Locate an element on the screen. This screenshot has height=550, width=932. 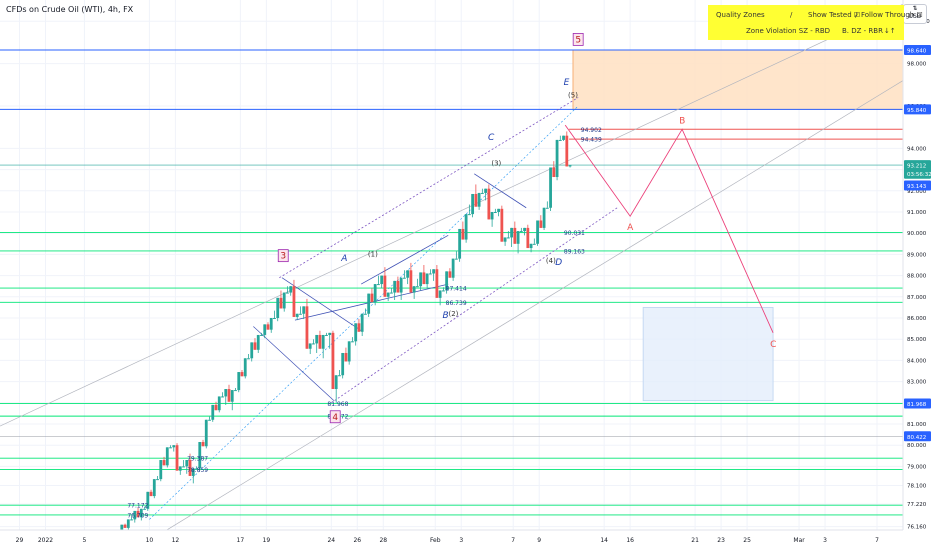
level-price-label: 78.859 is located at coordinates (197, 470).